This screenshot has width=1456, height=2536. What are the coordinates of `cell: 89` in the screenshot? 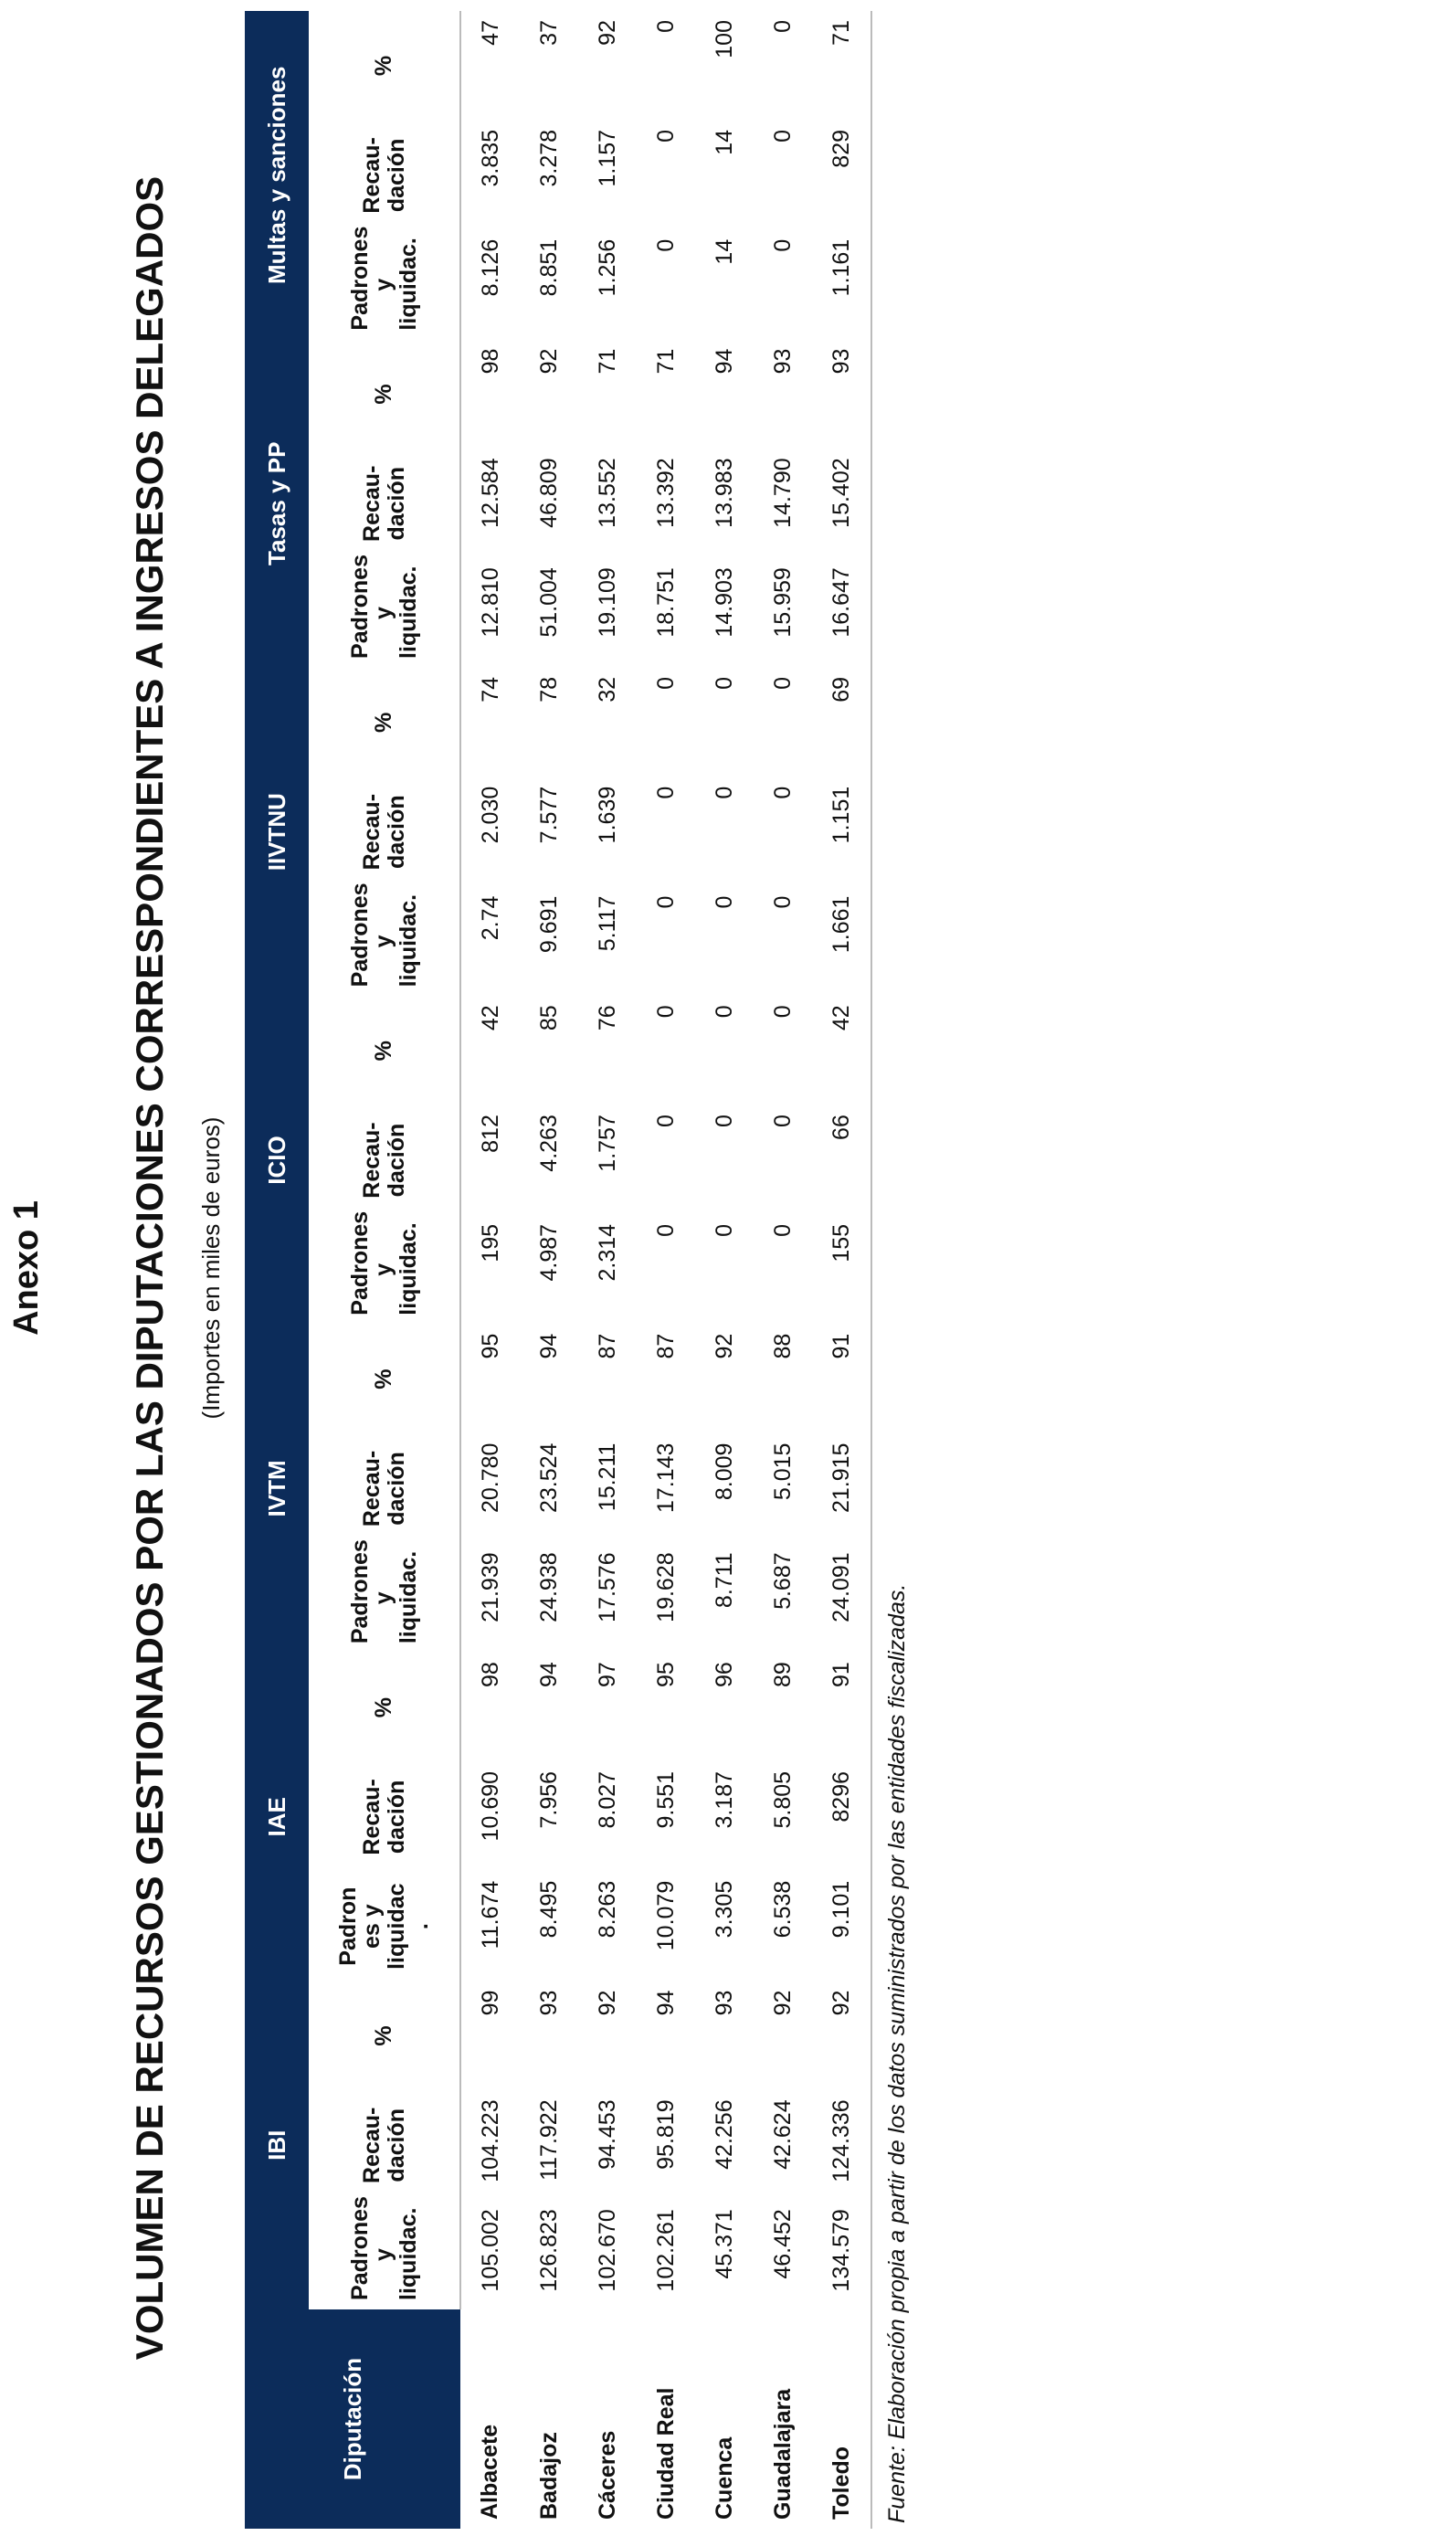 It's located at (783, 1675).